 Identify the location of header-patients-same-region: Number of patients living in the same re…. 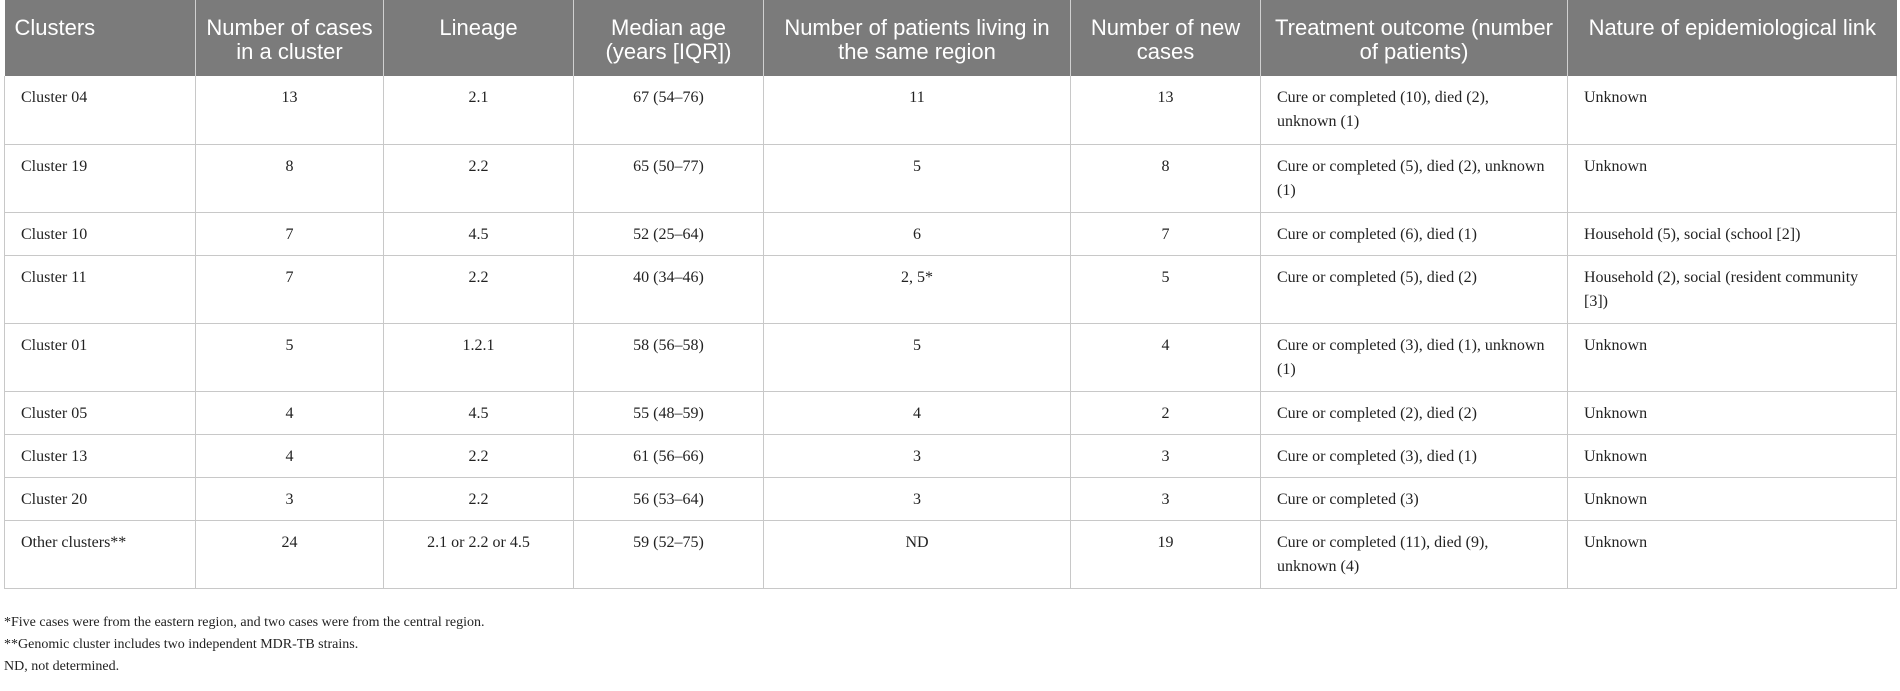
(917, 38).